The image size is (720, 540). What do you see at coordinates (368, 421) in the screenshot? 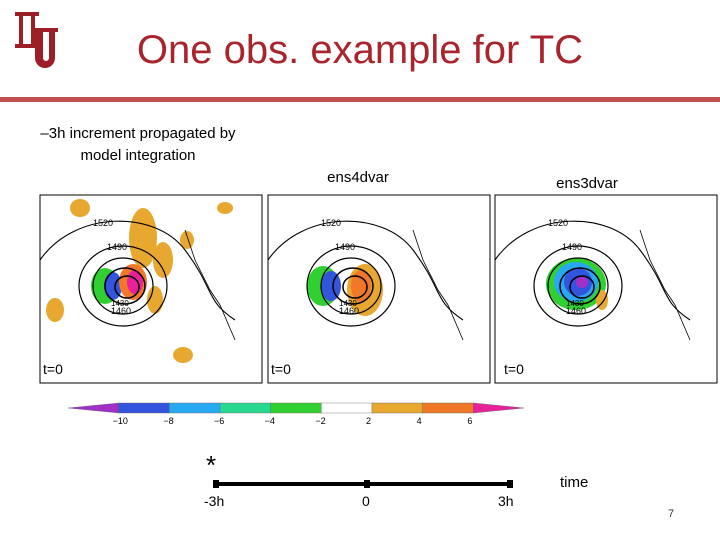
I see `colorbar-tick-label: 2` at bounding box center [368, 421].